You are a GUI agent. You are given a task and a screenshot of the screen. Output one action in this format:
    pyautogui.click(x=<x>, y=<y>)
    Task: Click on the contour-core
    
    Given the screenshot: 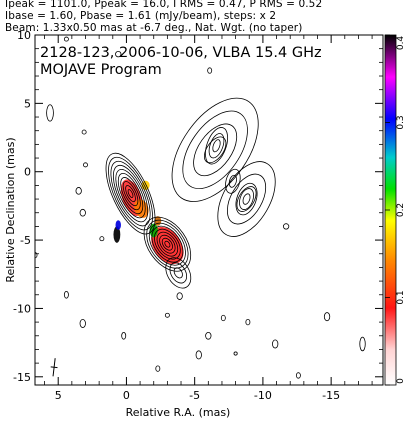 What is the action you would take?
    pyautogui.click(x=130, y=194)
    